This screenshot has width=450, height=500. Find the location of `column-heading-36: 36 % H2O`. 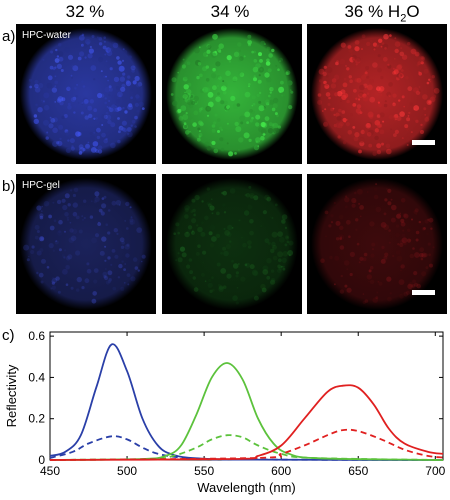

column-heading-36: 36 % H2O is located at coordinates (381, 13).